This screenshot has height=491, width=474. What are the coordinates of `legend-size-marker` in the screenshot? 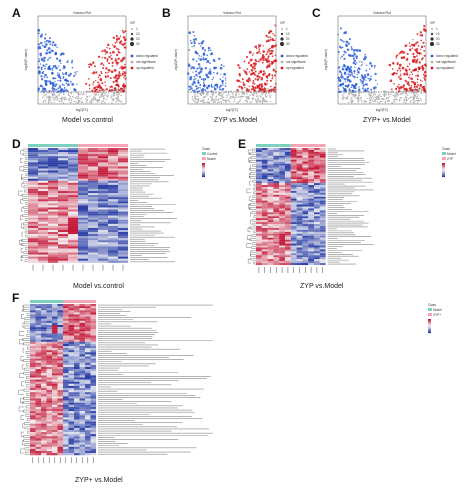 It's located at (132, 44).